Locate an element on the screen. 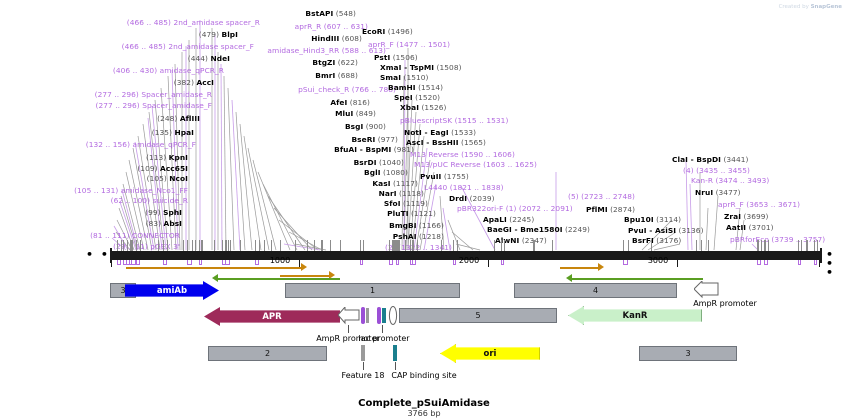 This screenshot has width=848, height=418. label-baegi-bme1580i: BaeGI - Bme1580I (2249) is located at coordinates (538, 229).